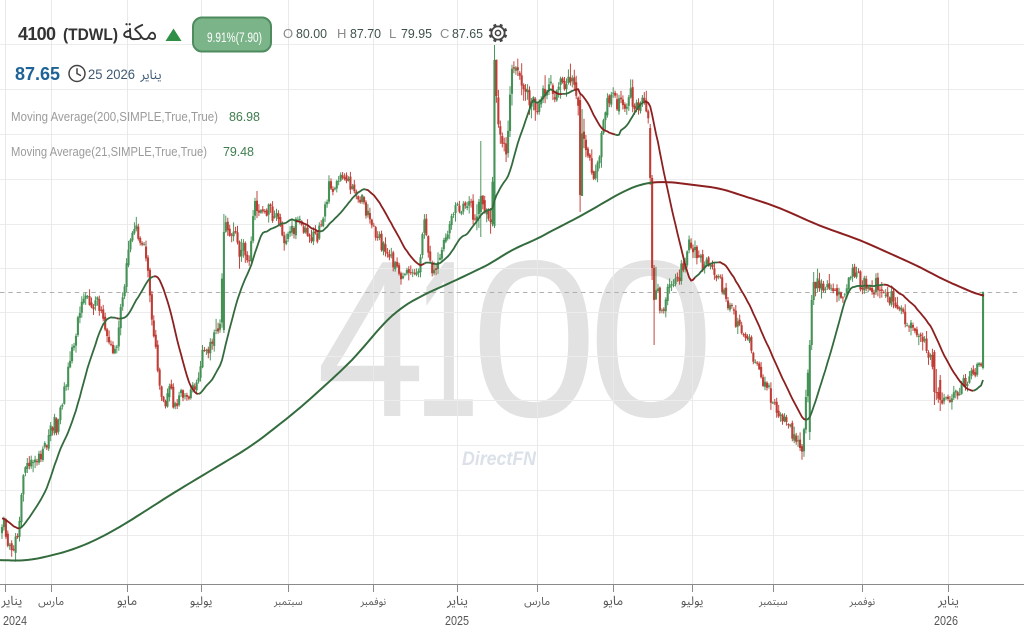 This screenshot has height=640, width=1024. What do you see at coordinates (288, 33) in the screenshot?
I see `svg-text: O` at bounding box center [288, 33].